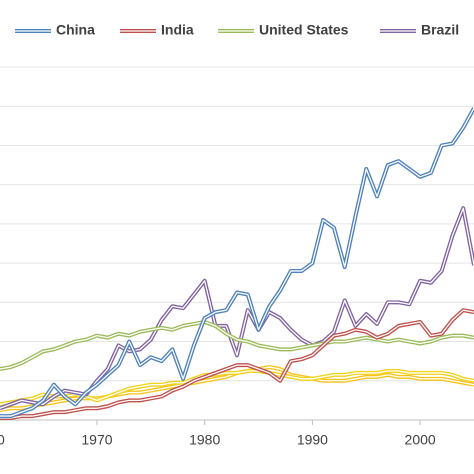 This screenshot has width=474, height=474. I want to click on x-tick-label: 1960, so click(2, 440).